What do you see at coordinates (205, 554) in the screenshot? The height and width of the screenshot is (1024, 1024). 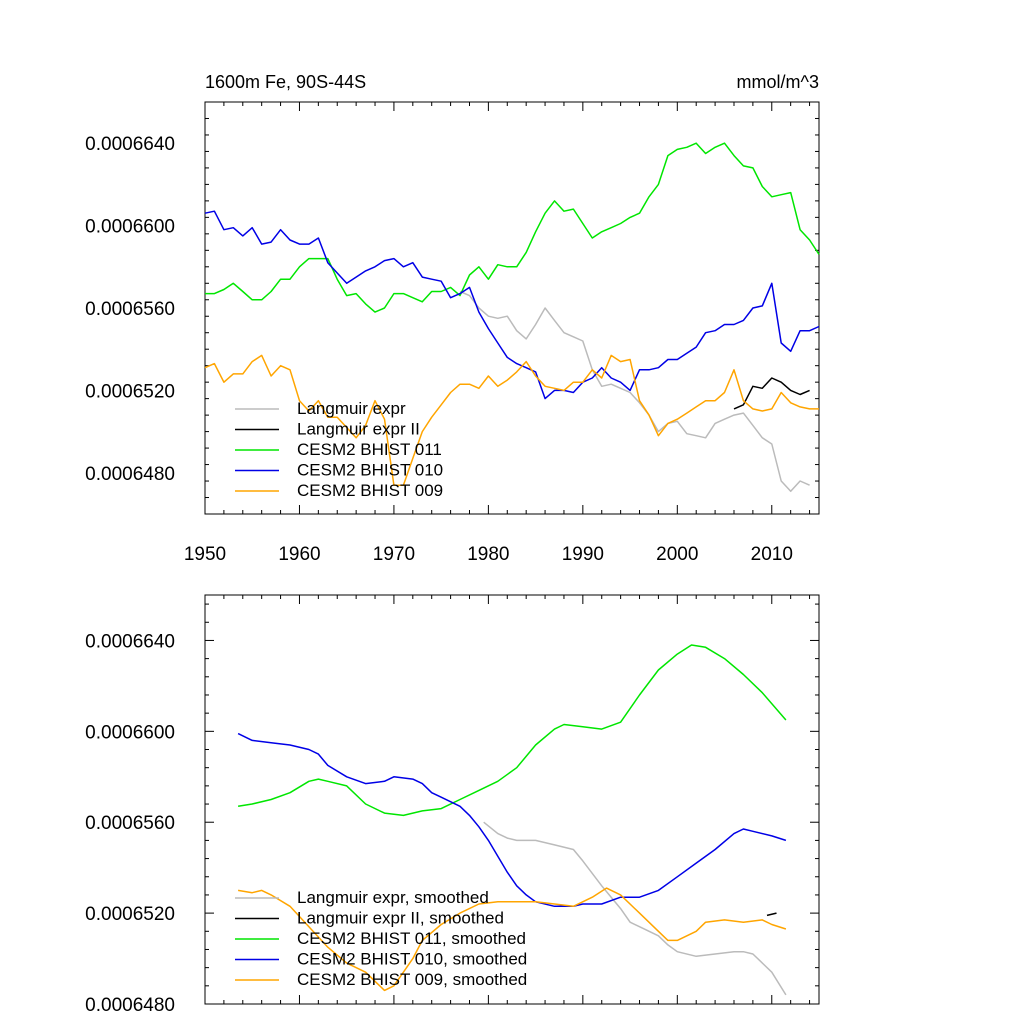 I see `x-tick-label: 1950` at bounding box center [205, 554].